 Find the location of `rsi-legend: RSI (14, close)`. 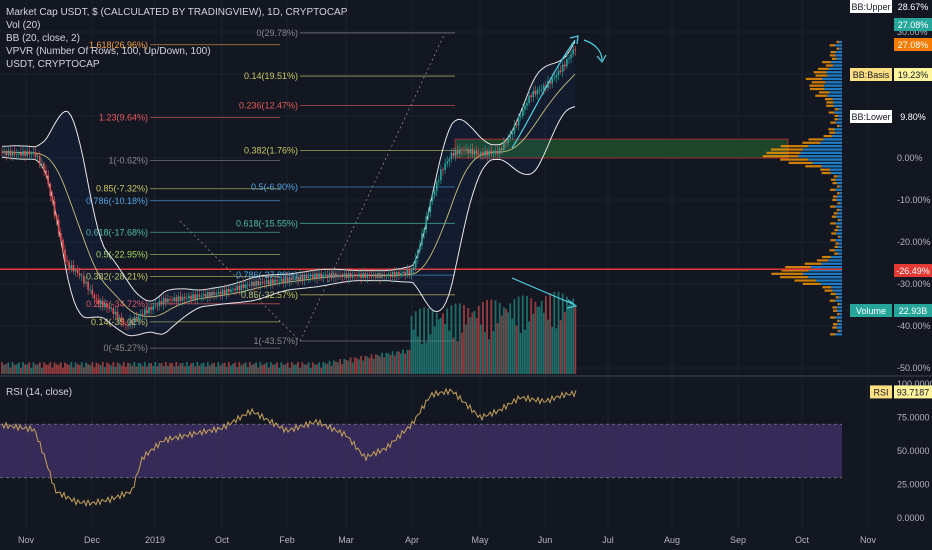

rsi-legend: RSI (14, close) is located at coordinates (39, 392).